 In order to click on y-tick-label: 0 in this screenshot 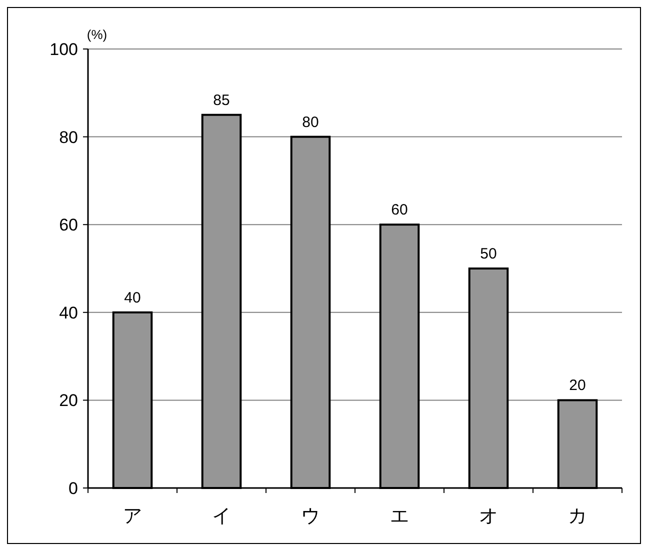, I will do `click(73, 488)`.